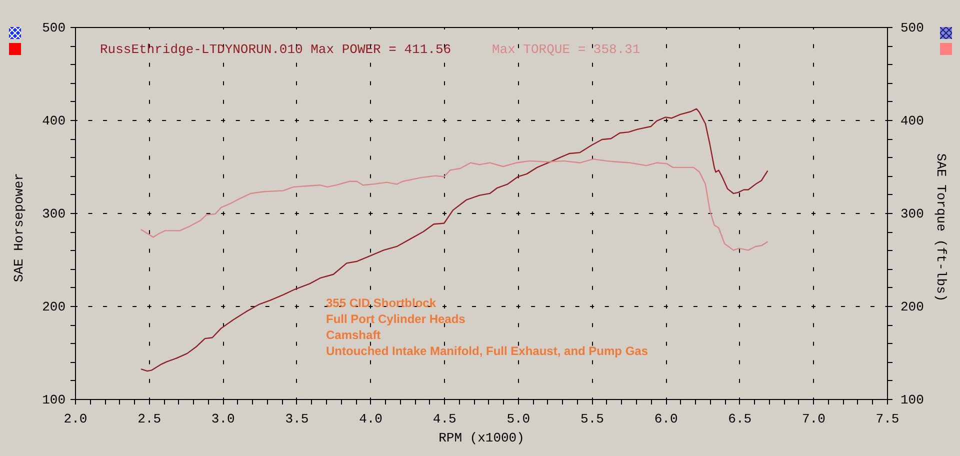 This screenshot has width=960, height=456. What do you see at coordinates (223, 419) in the screenshot?
I see `x-tick-label: 3.0` at bounding box center [223, 419].